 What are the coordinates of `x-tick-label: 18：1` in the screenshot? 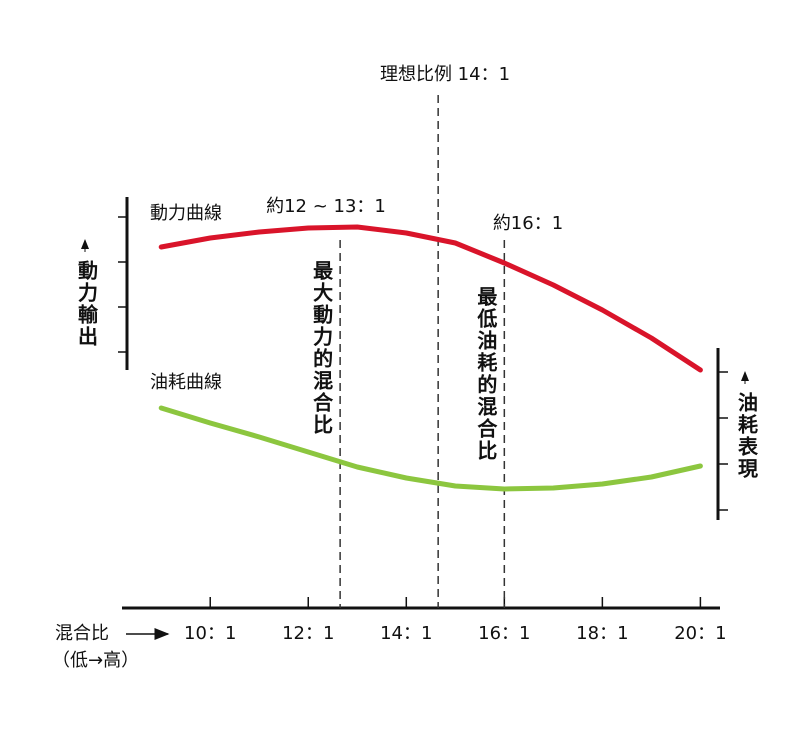 It's located at (602, 633).